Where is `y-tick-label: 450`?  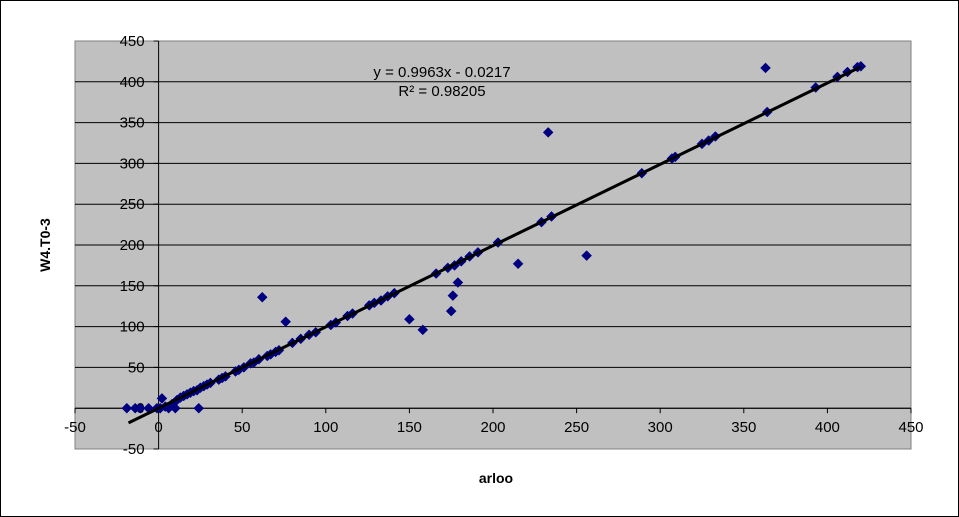 y-tick-label: 450 is located at coordinates (132, 41).